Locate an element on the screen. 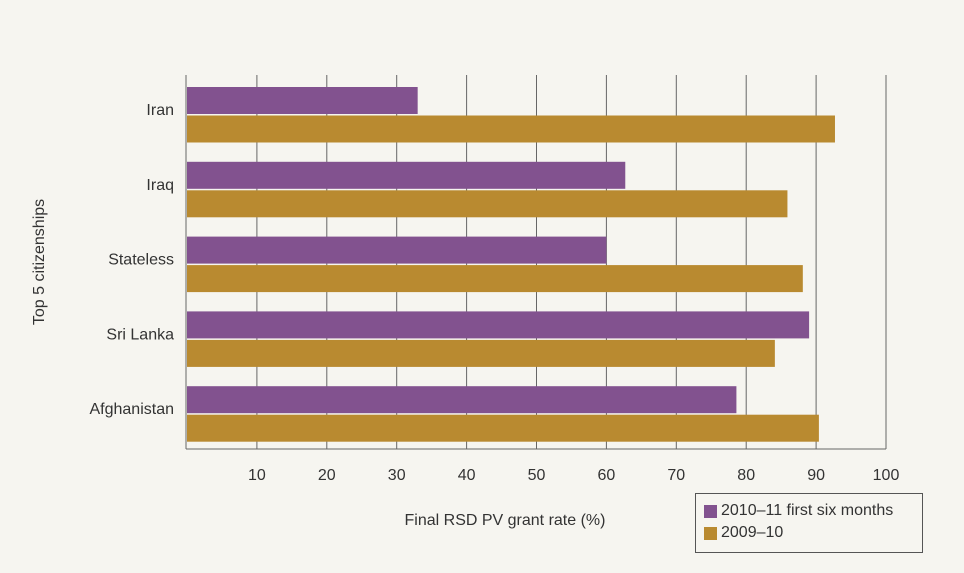  x-tick-label: 60 is located at coordinates (607, 475).